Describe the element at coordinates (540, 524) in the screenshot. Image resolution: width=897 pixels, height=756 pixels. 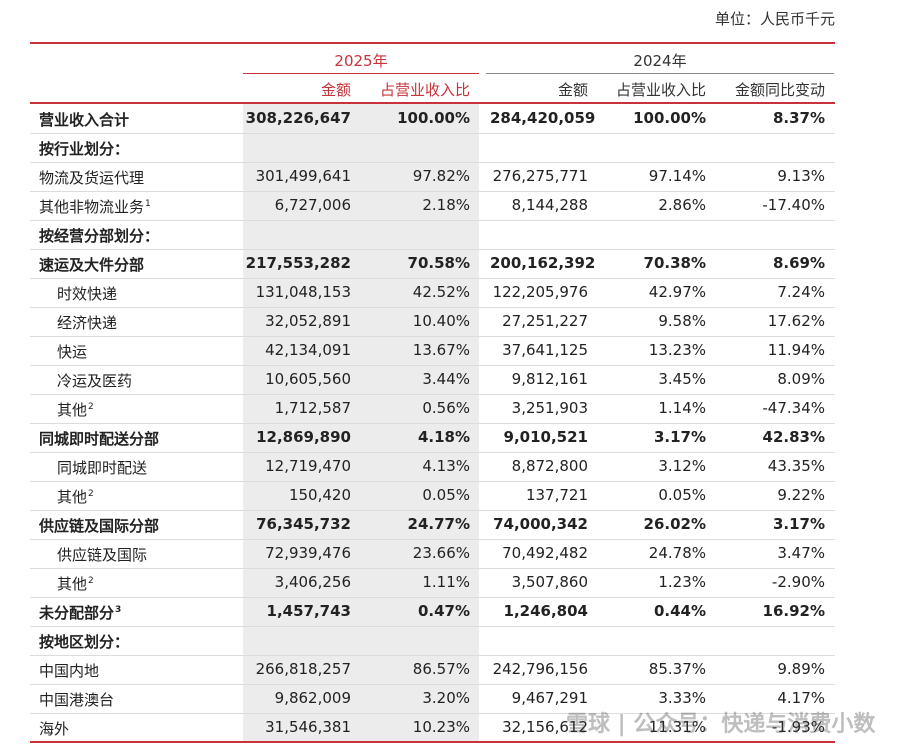
I see `amount-2024-cell: 74,000,342` at that location.